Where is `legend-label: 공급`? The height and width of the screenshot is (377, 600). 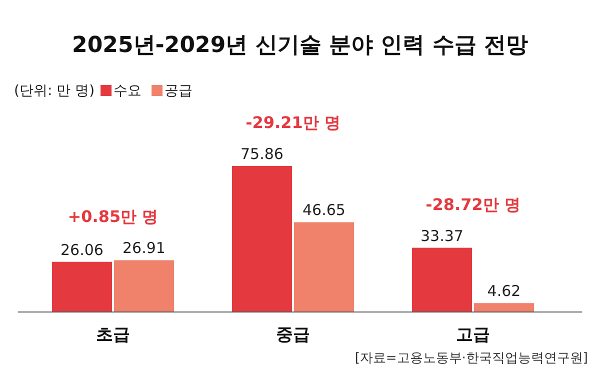
legend-label: 공급 is located at coordinates (178, 91).